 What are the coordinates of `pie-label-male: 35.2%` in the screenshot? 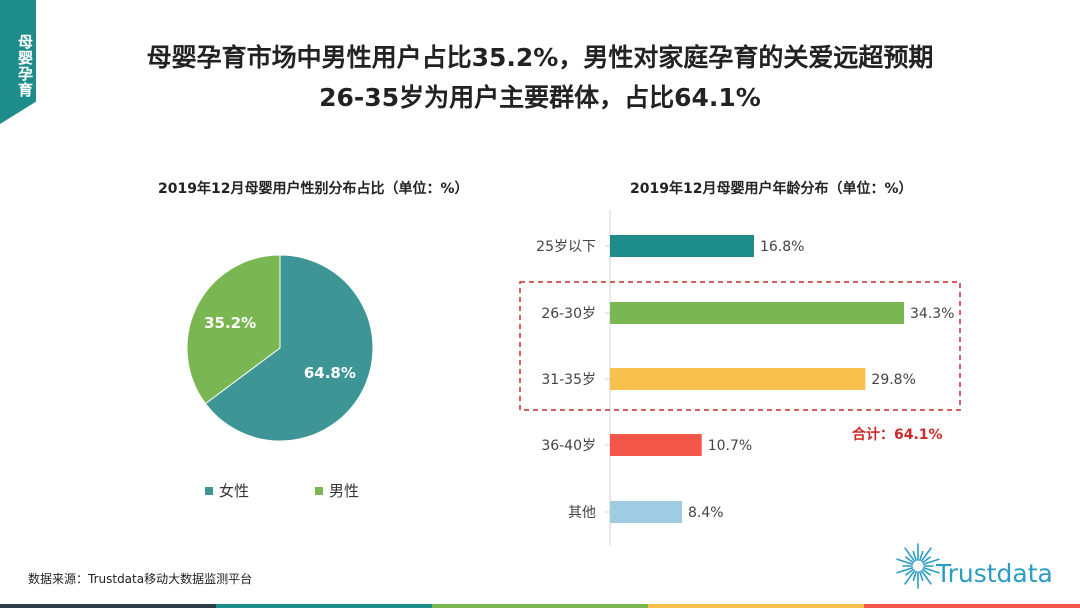 It's located at (230, 323).